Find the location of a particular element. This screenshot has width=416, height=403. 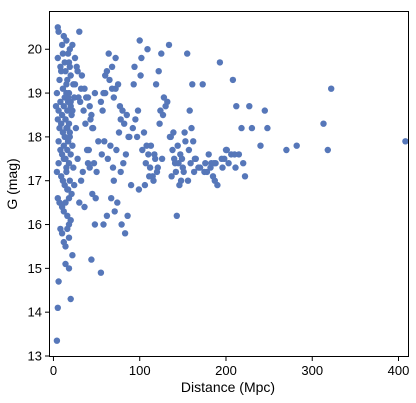

x-tick-label: 300 is located at coordinates (312, 370).